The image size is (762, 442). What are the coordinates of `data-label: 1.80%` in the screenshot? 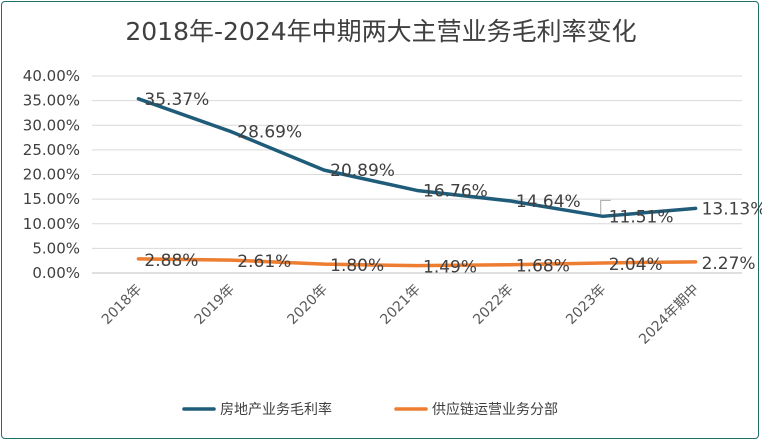 It's located at (357, 266).